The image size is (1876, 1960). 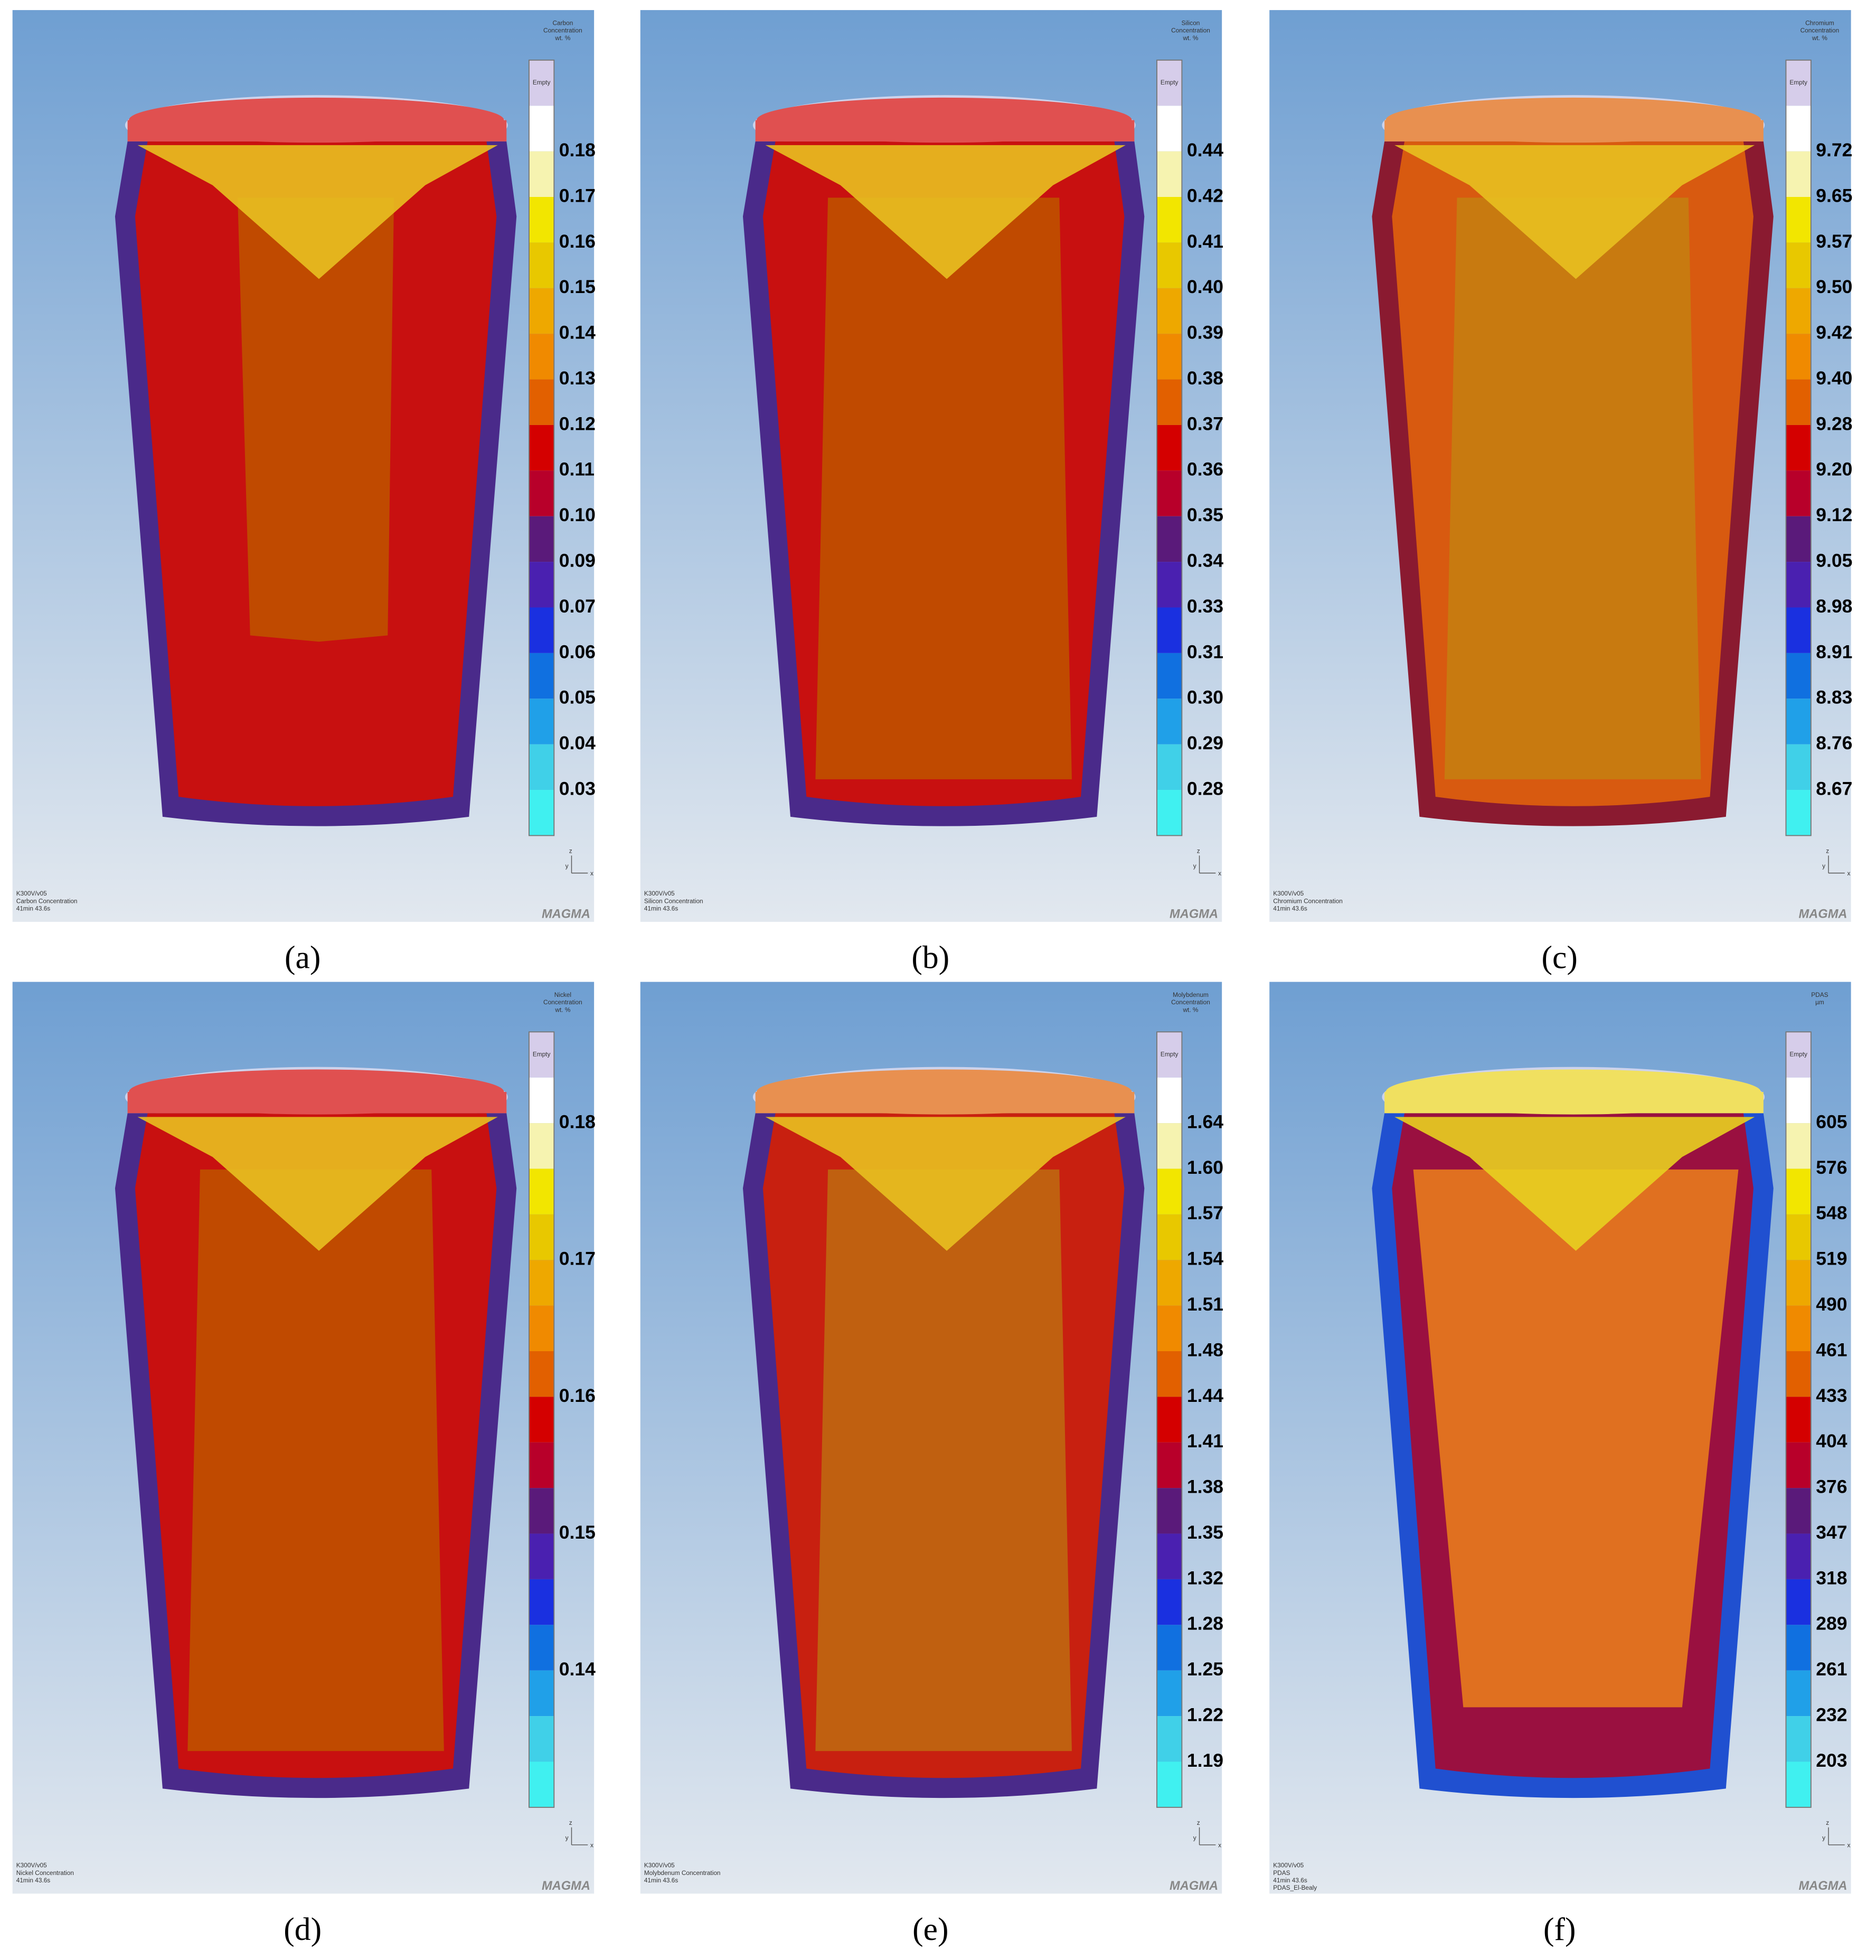 I want to click on colorbar-label: 0.33, so click(x=1205, y=606).